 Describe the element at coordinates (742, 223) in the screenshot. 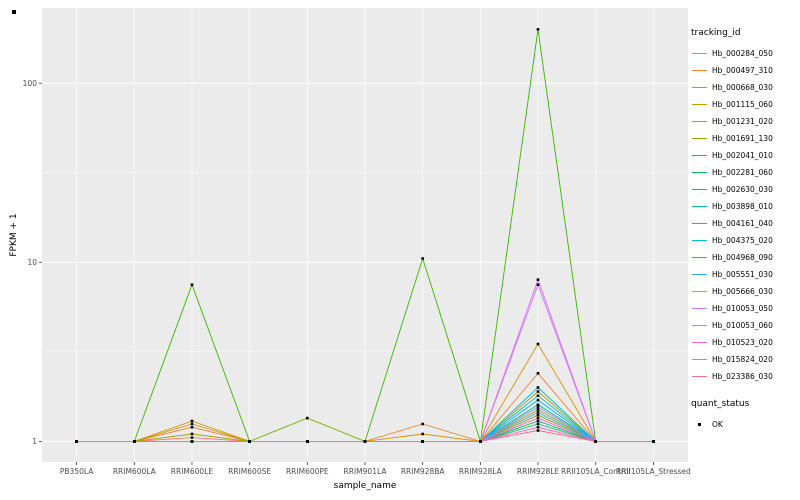

I see `legend-item-label: Hb_004161_040` at that location.